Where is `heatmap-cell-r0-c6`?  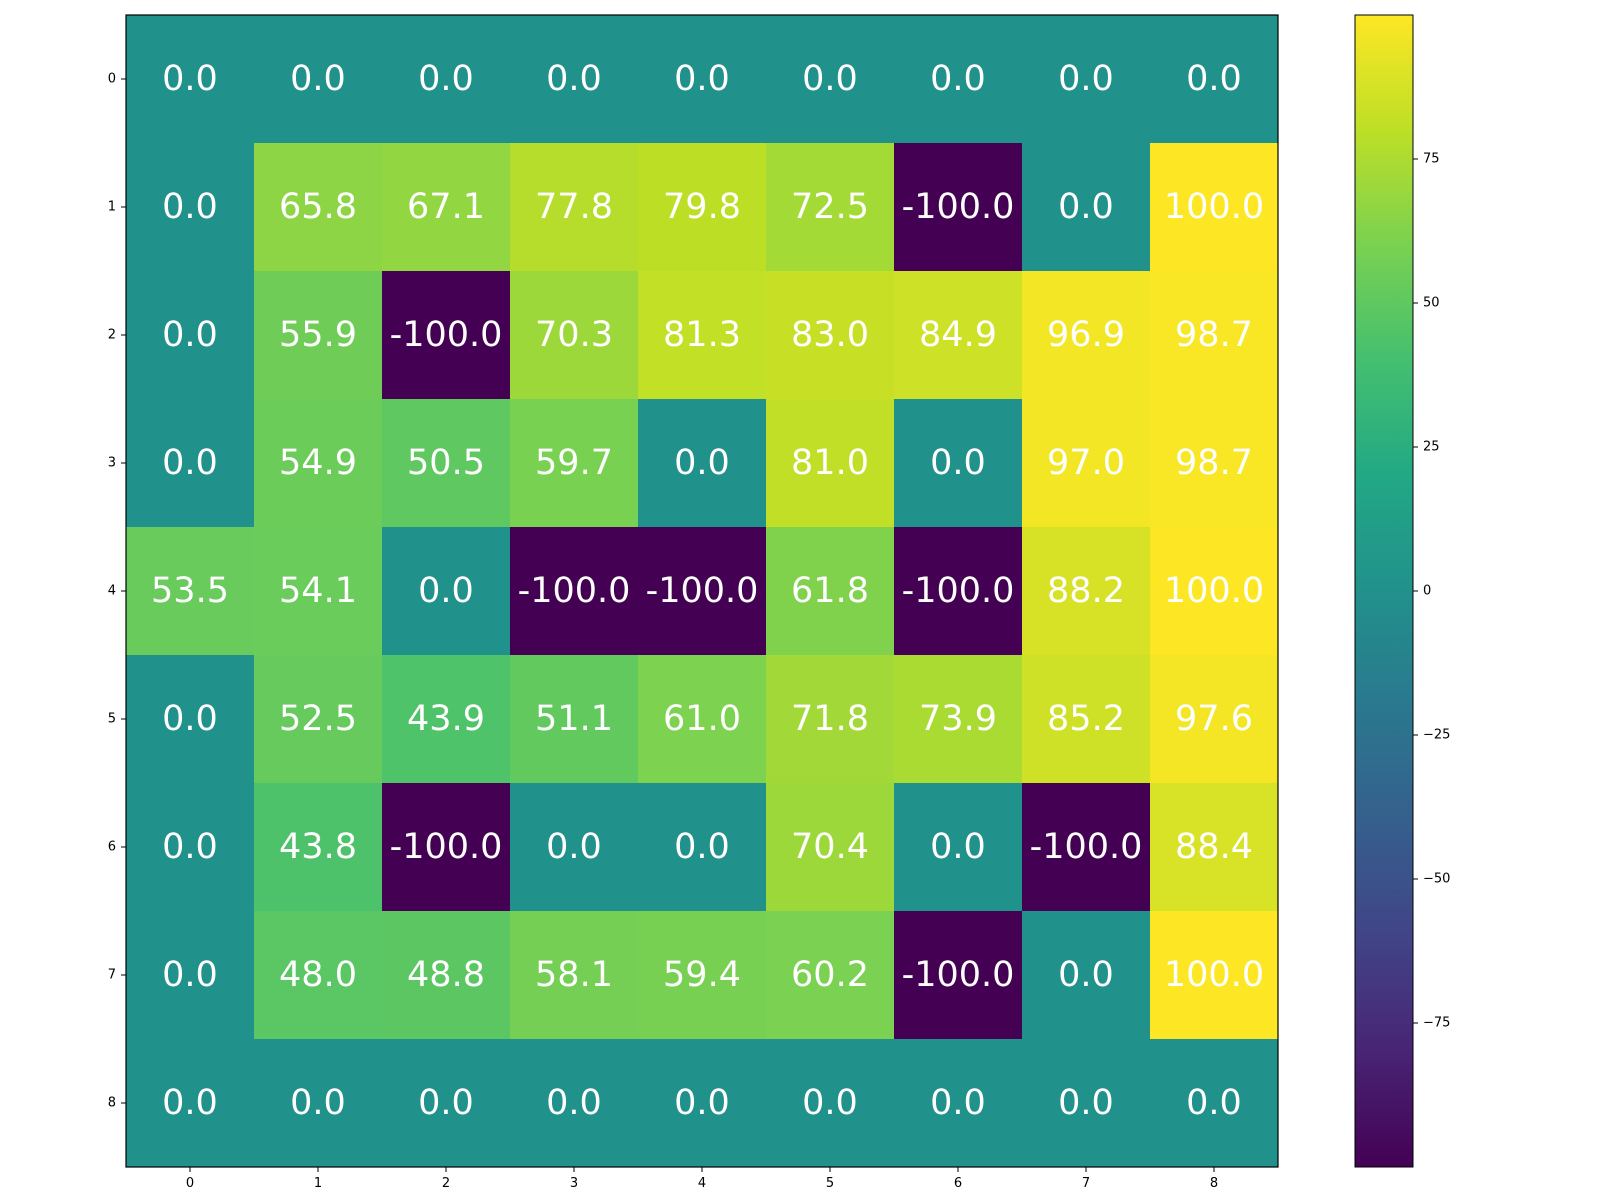 heatmap-cell-r0-c6 is located at coordinates (958, 79).